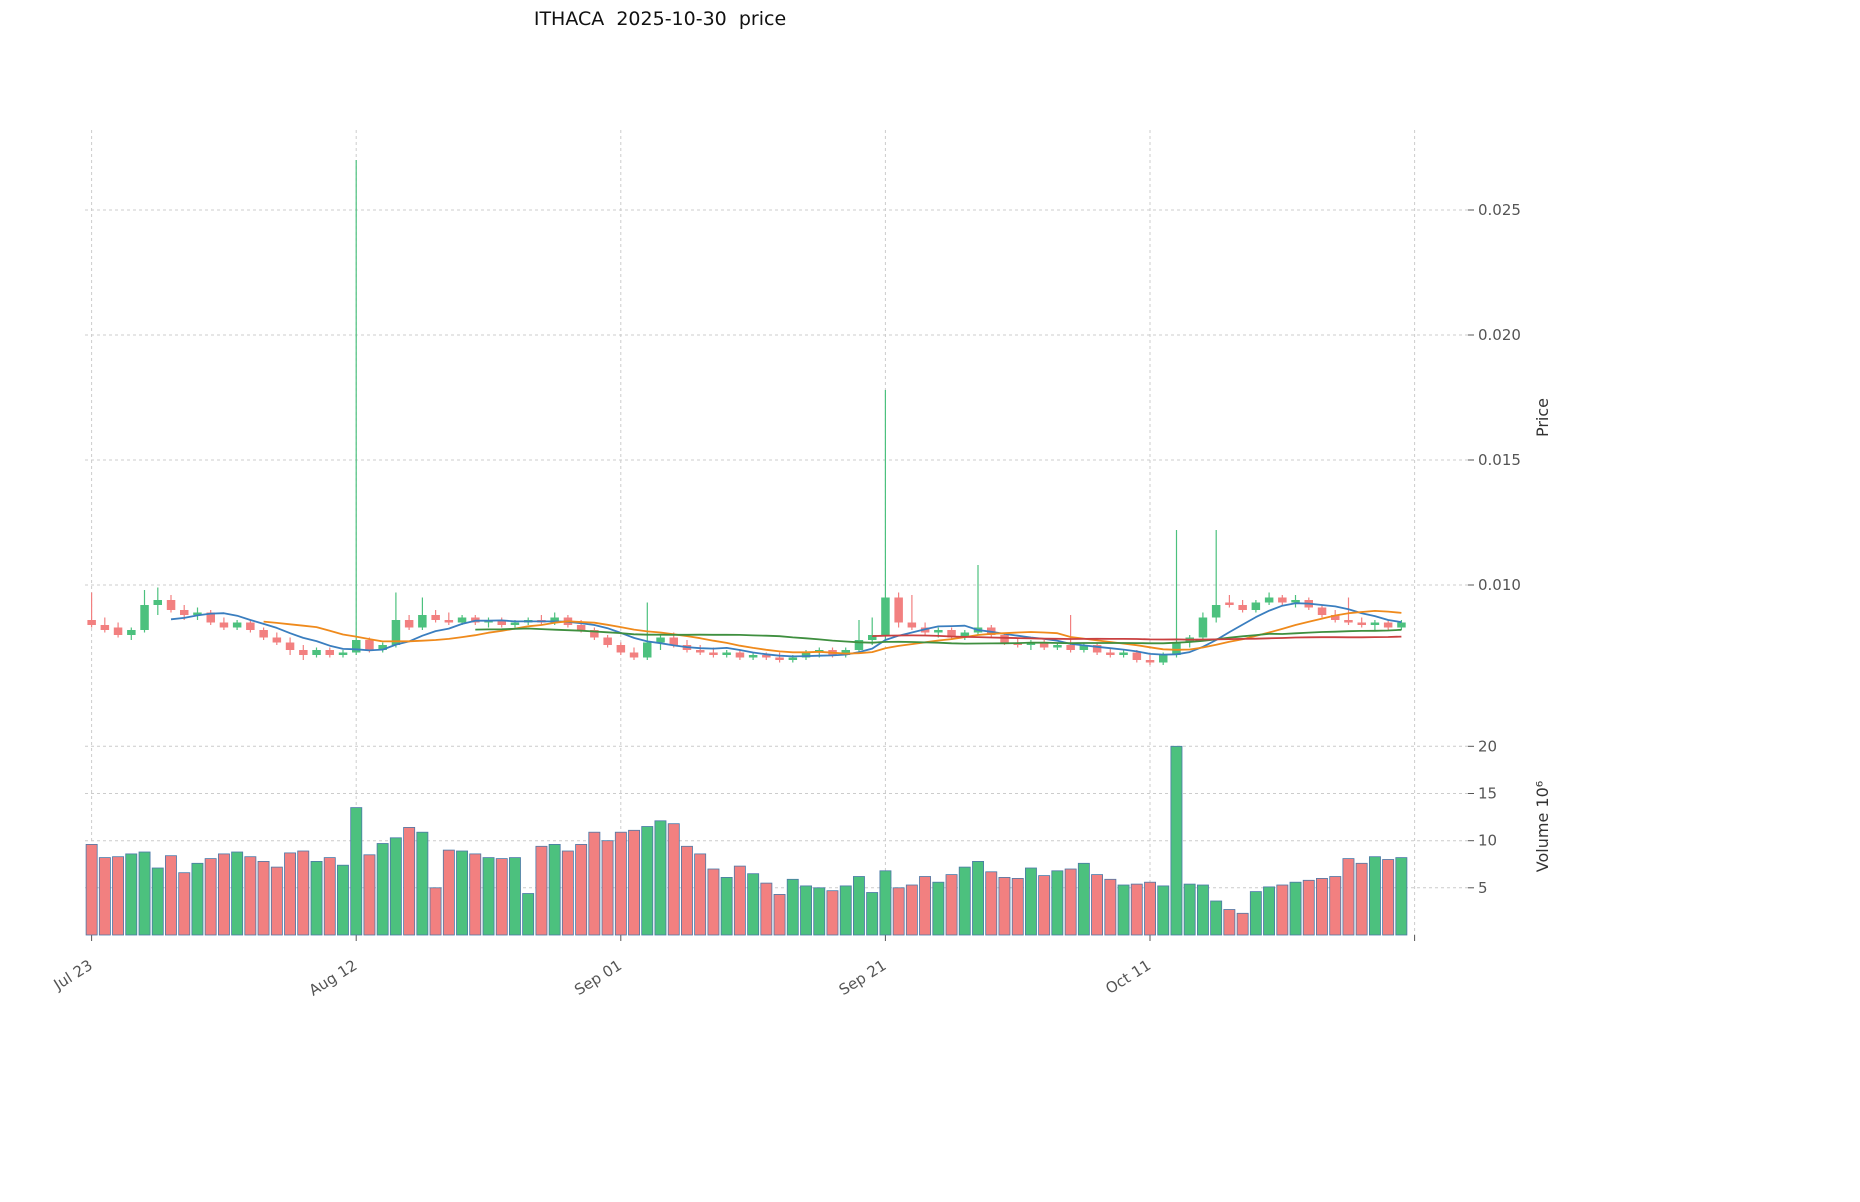 The width and height of the screenshot is (1860, 1202). Describe the element at coordinates (1487, 746) in the screenshot. I see `volume-tick-label: 20` at that location.